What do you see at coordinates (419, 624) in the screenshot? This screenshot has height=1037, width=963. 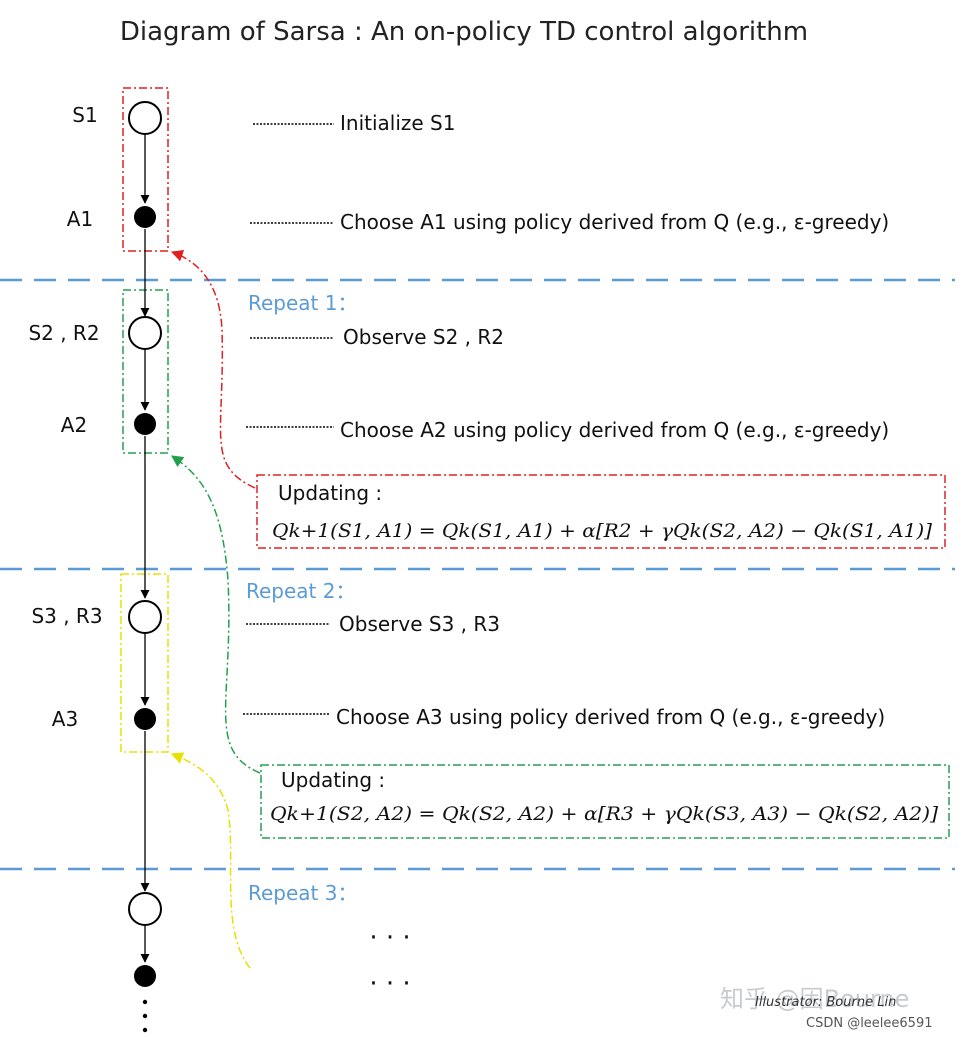 I see `step-observe-s3: Observe S3 , R3` at bounding box center [419, 624].